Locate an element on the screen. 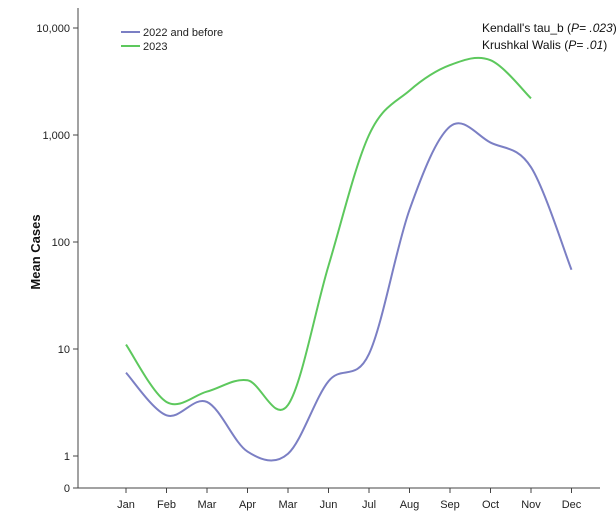 This screenshot has width=616, height=517. x-tick-label: Dec is located at coordinates (572, 505).